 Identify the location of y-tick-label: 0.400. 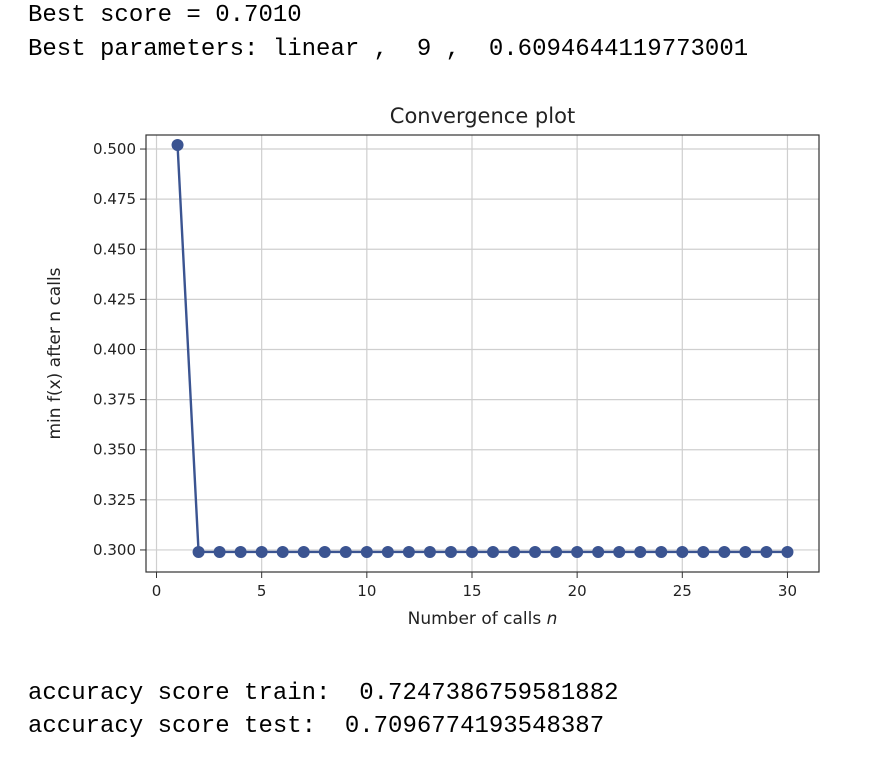
(114, 349).